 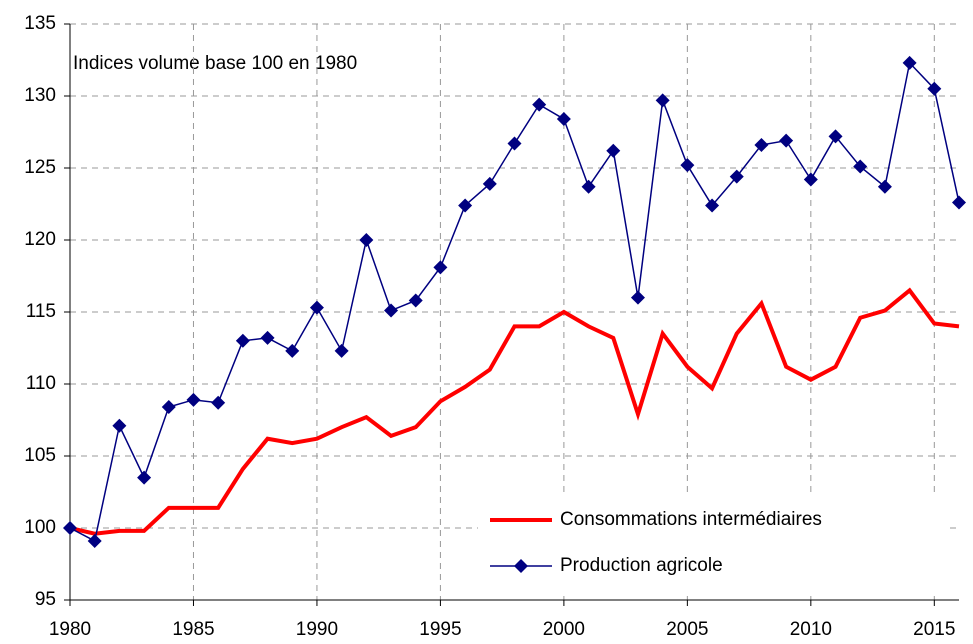 What do you see at coordinates (40, 455) in the screenshot?
I see `y-tick-label: 105` at bounding box center [40, 455].